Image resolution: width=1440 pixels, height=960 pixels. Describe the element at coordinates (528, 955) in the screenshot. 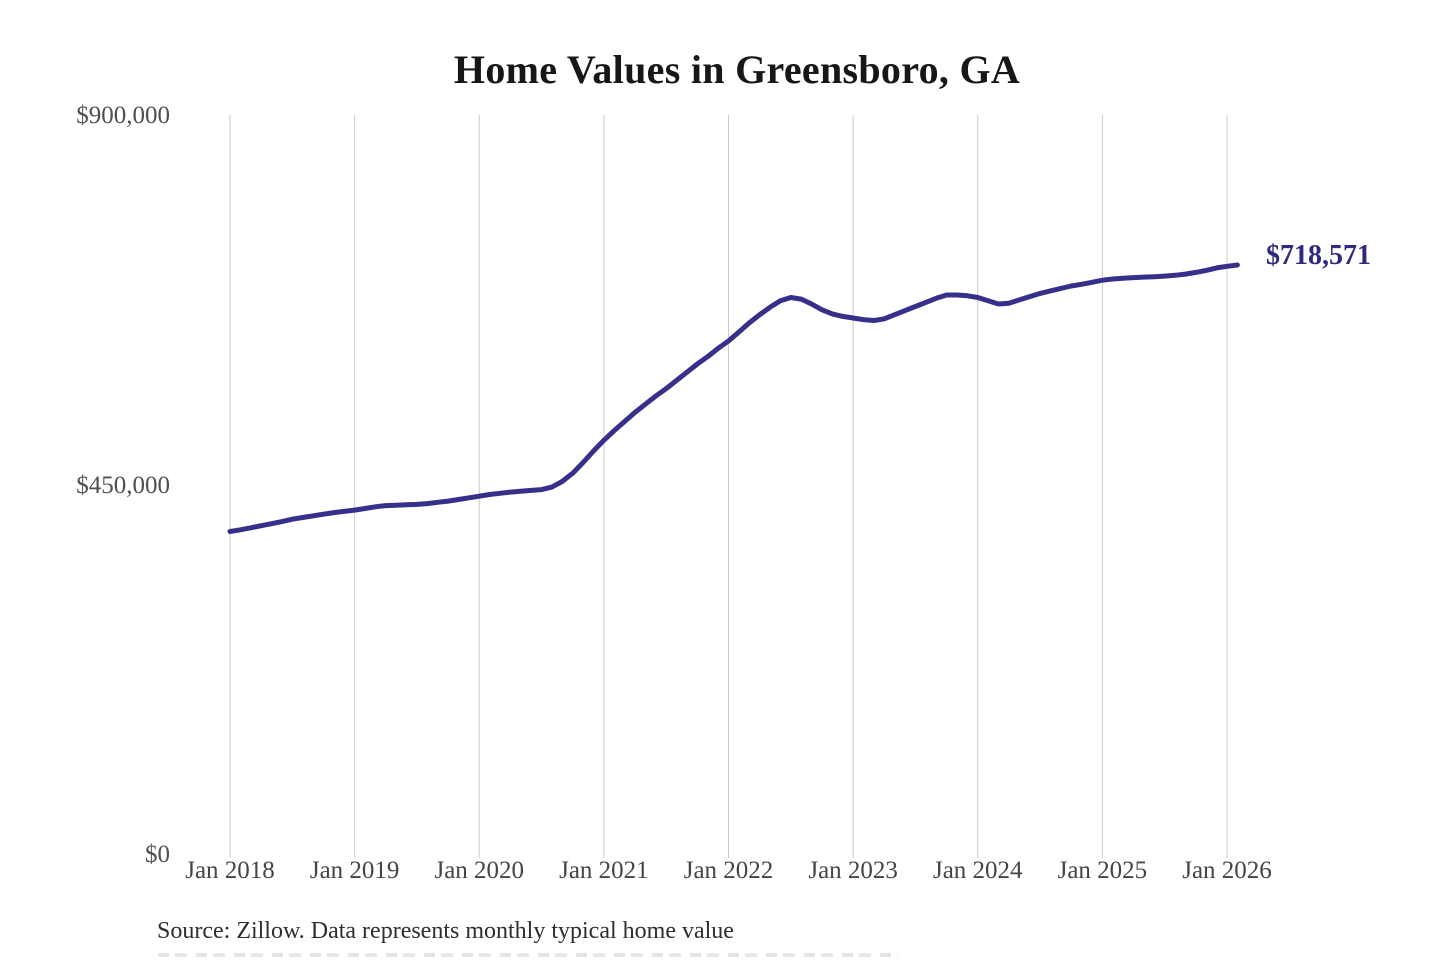

I see `cutoff-text-remnant` at that location.